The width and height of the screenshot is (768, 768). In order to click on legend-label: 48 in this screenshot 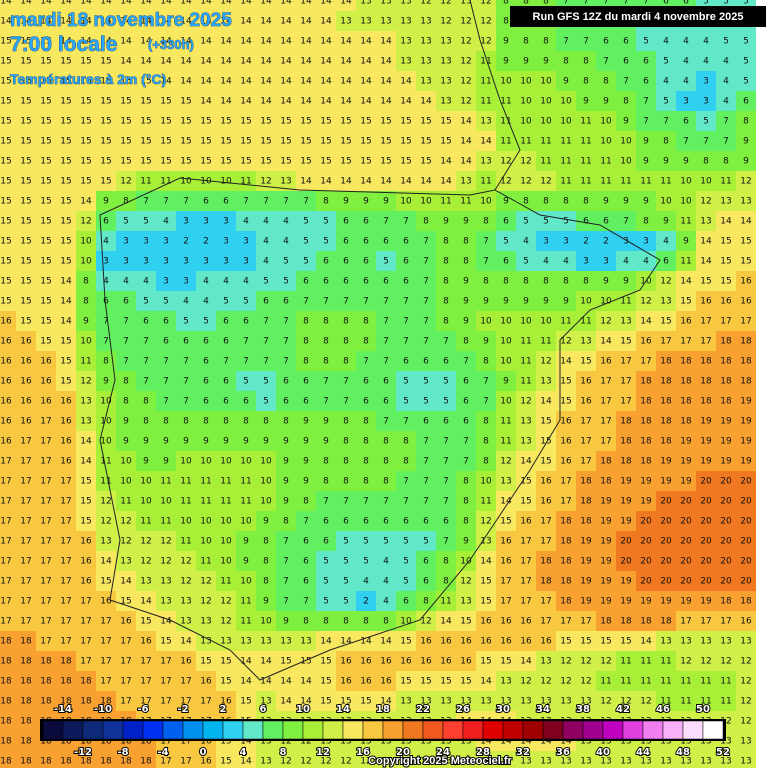, I will do `click(683, 752)`.